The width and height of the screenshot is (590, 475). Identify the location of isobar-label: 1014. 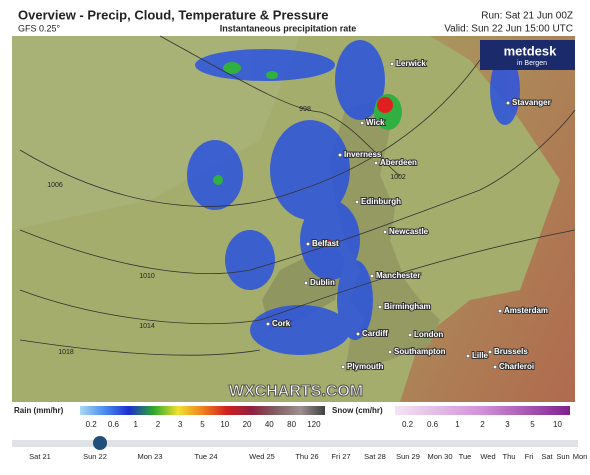
(147, 326).